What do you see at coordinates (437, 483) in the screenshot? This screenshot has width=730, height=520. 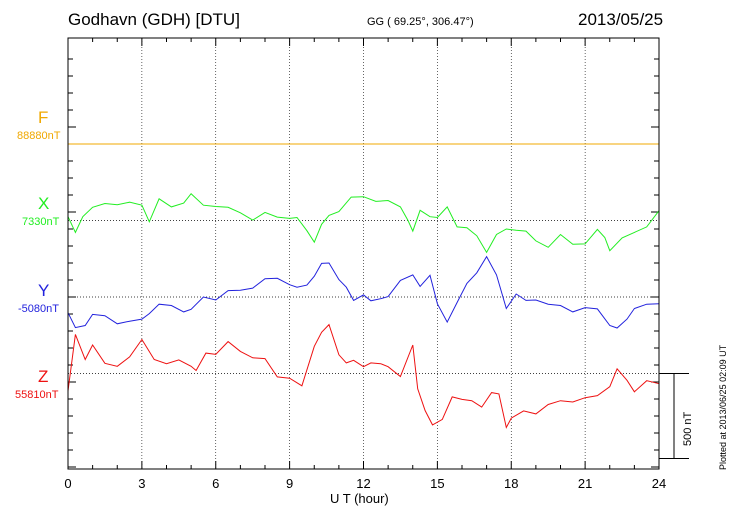 I see `x-tick-label: 15` at bounding box center [437, 483].